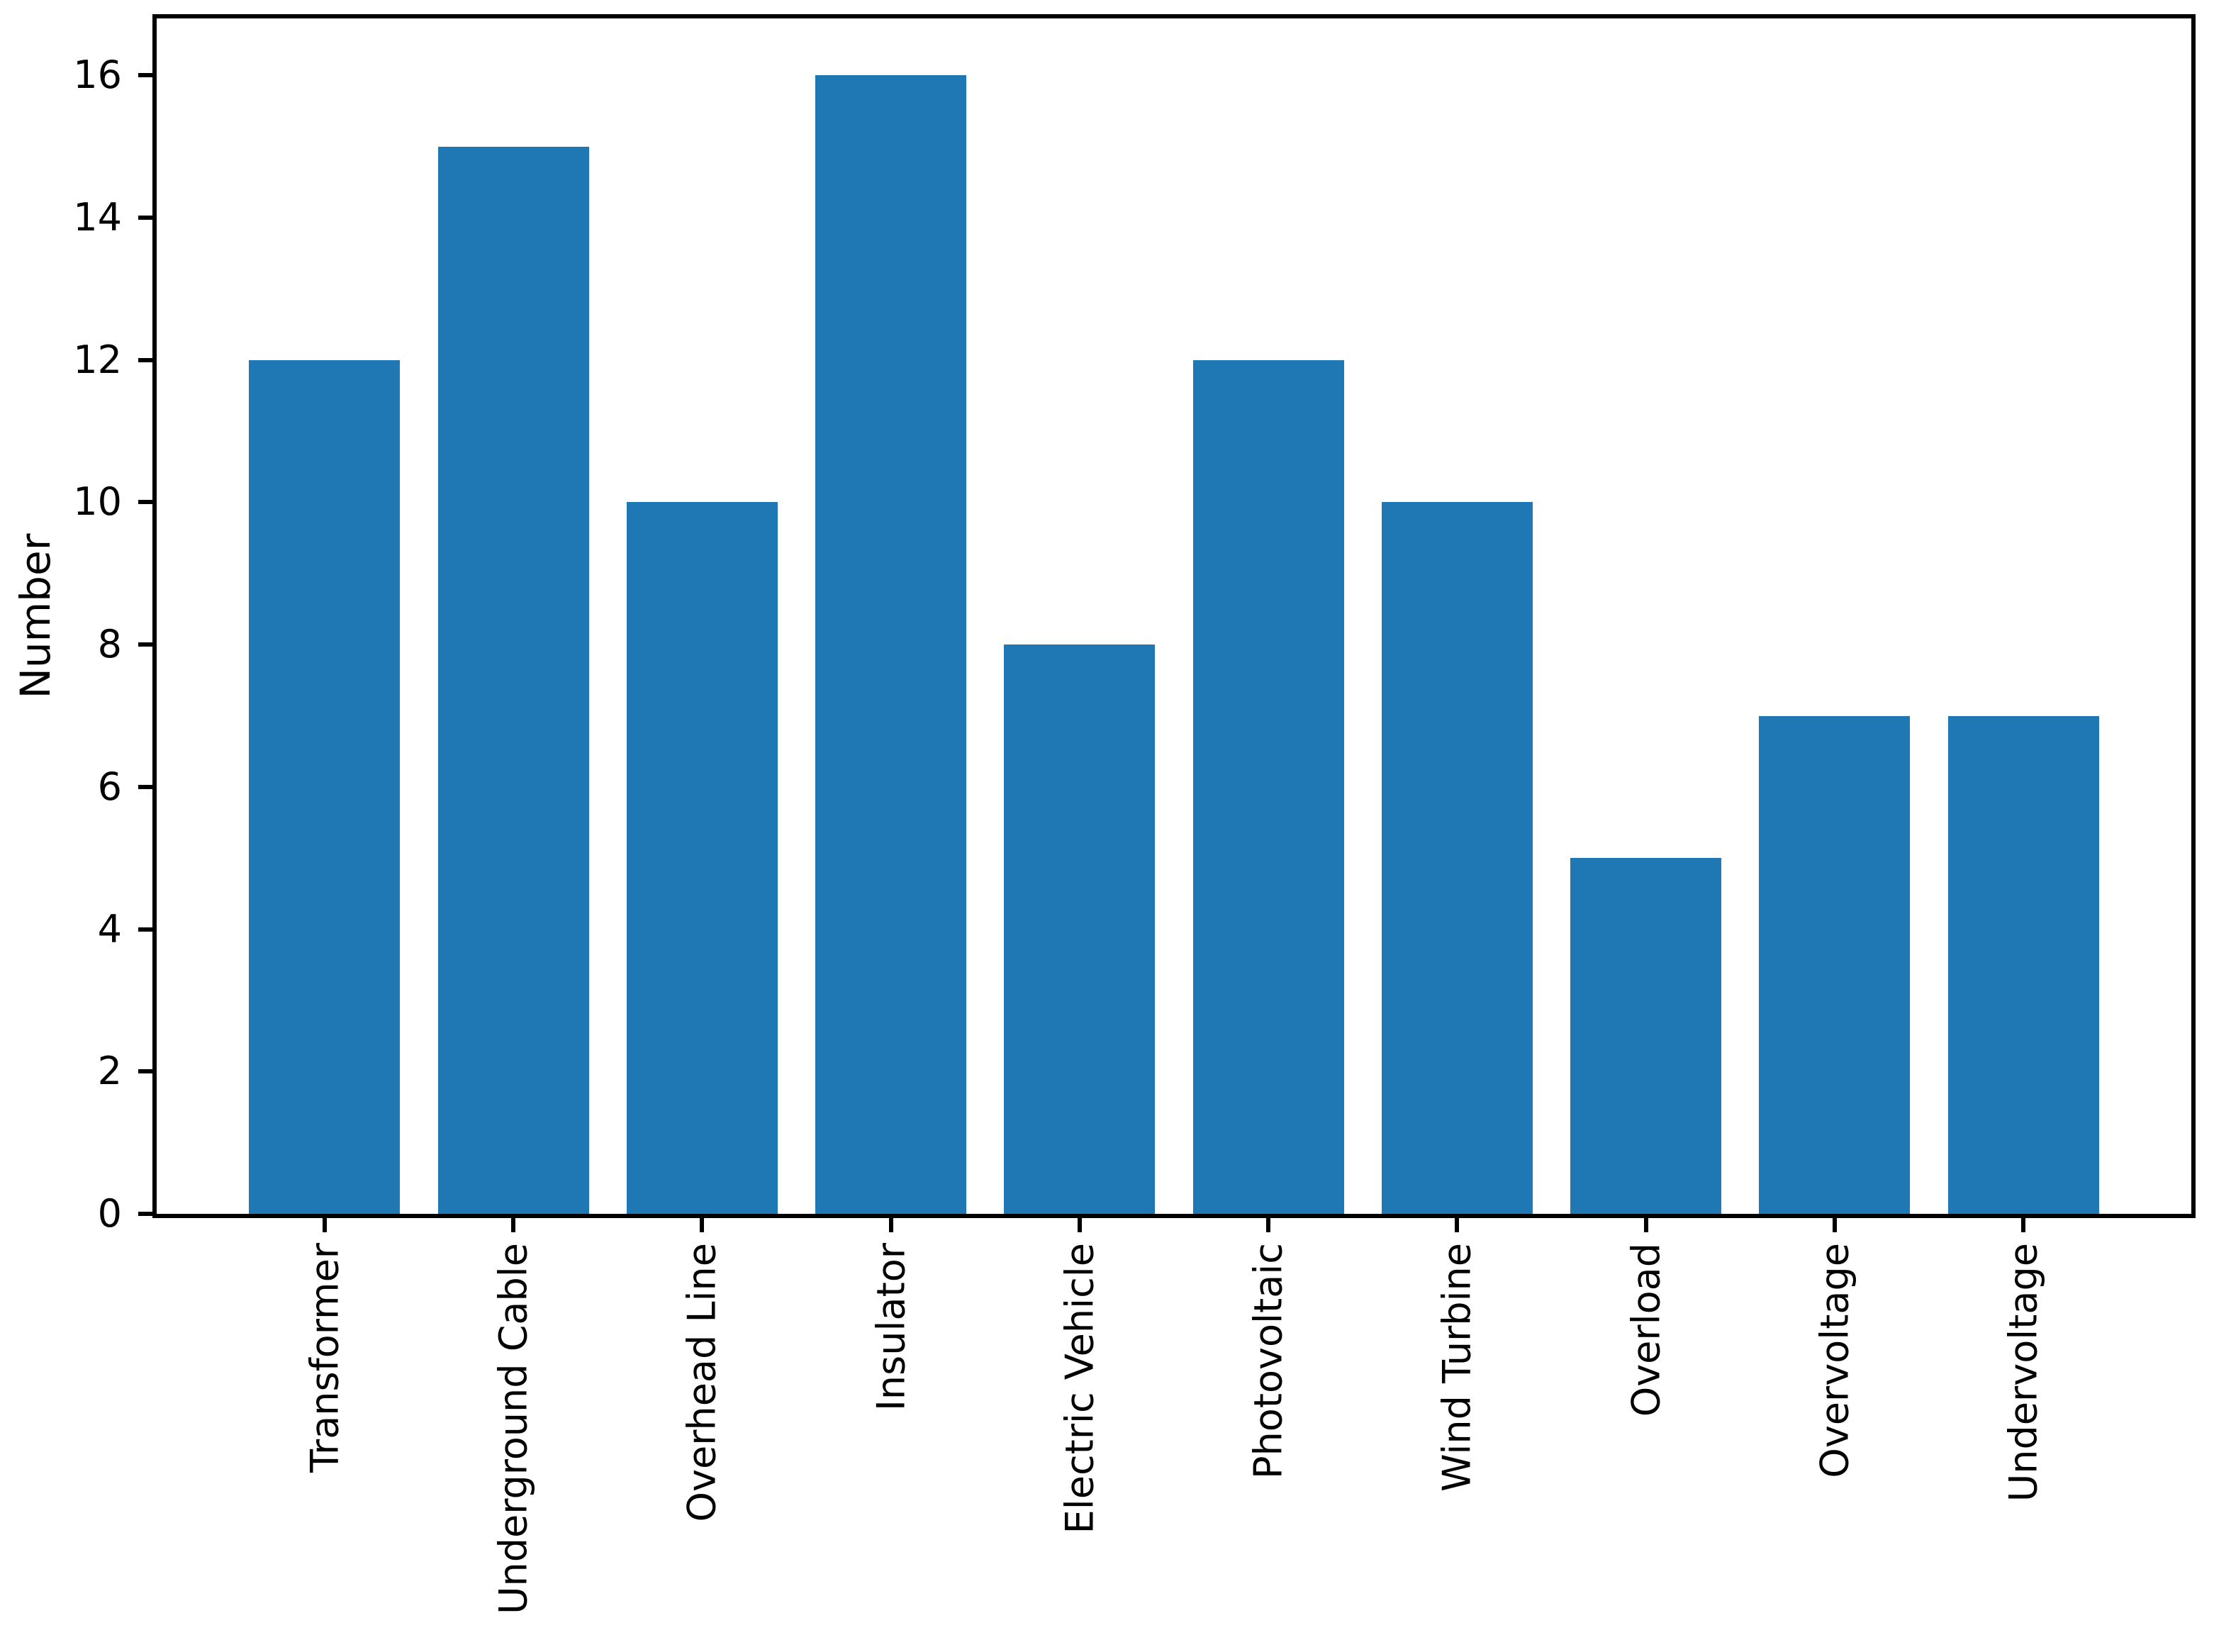 This screenshot has height=1652, width=2214. I want to click on bar-photovoltaic, so click(1268, 787).